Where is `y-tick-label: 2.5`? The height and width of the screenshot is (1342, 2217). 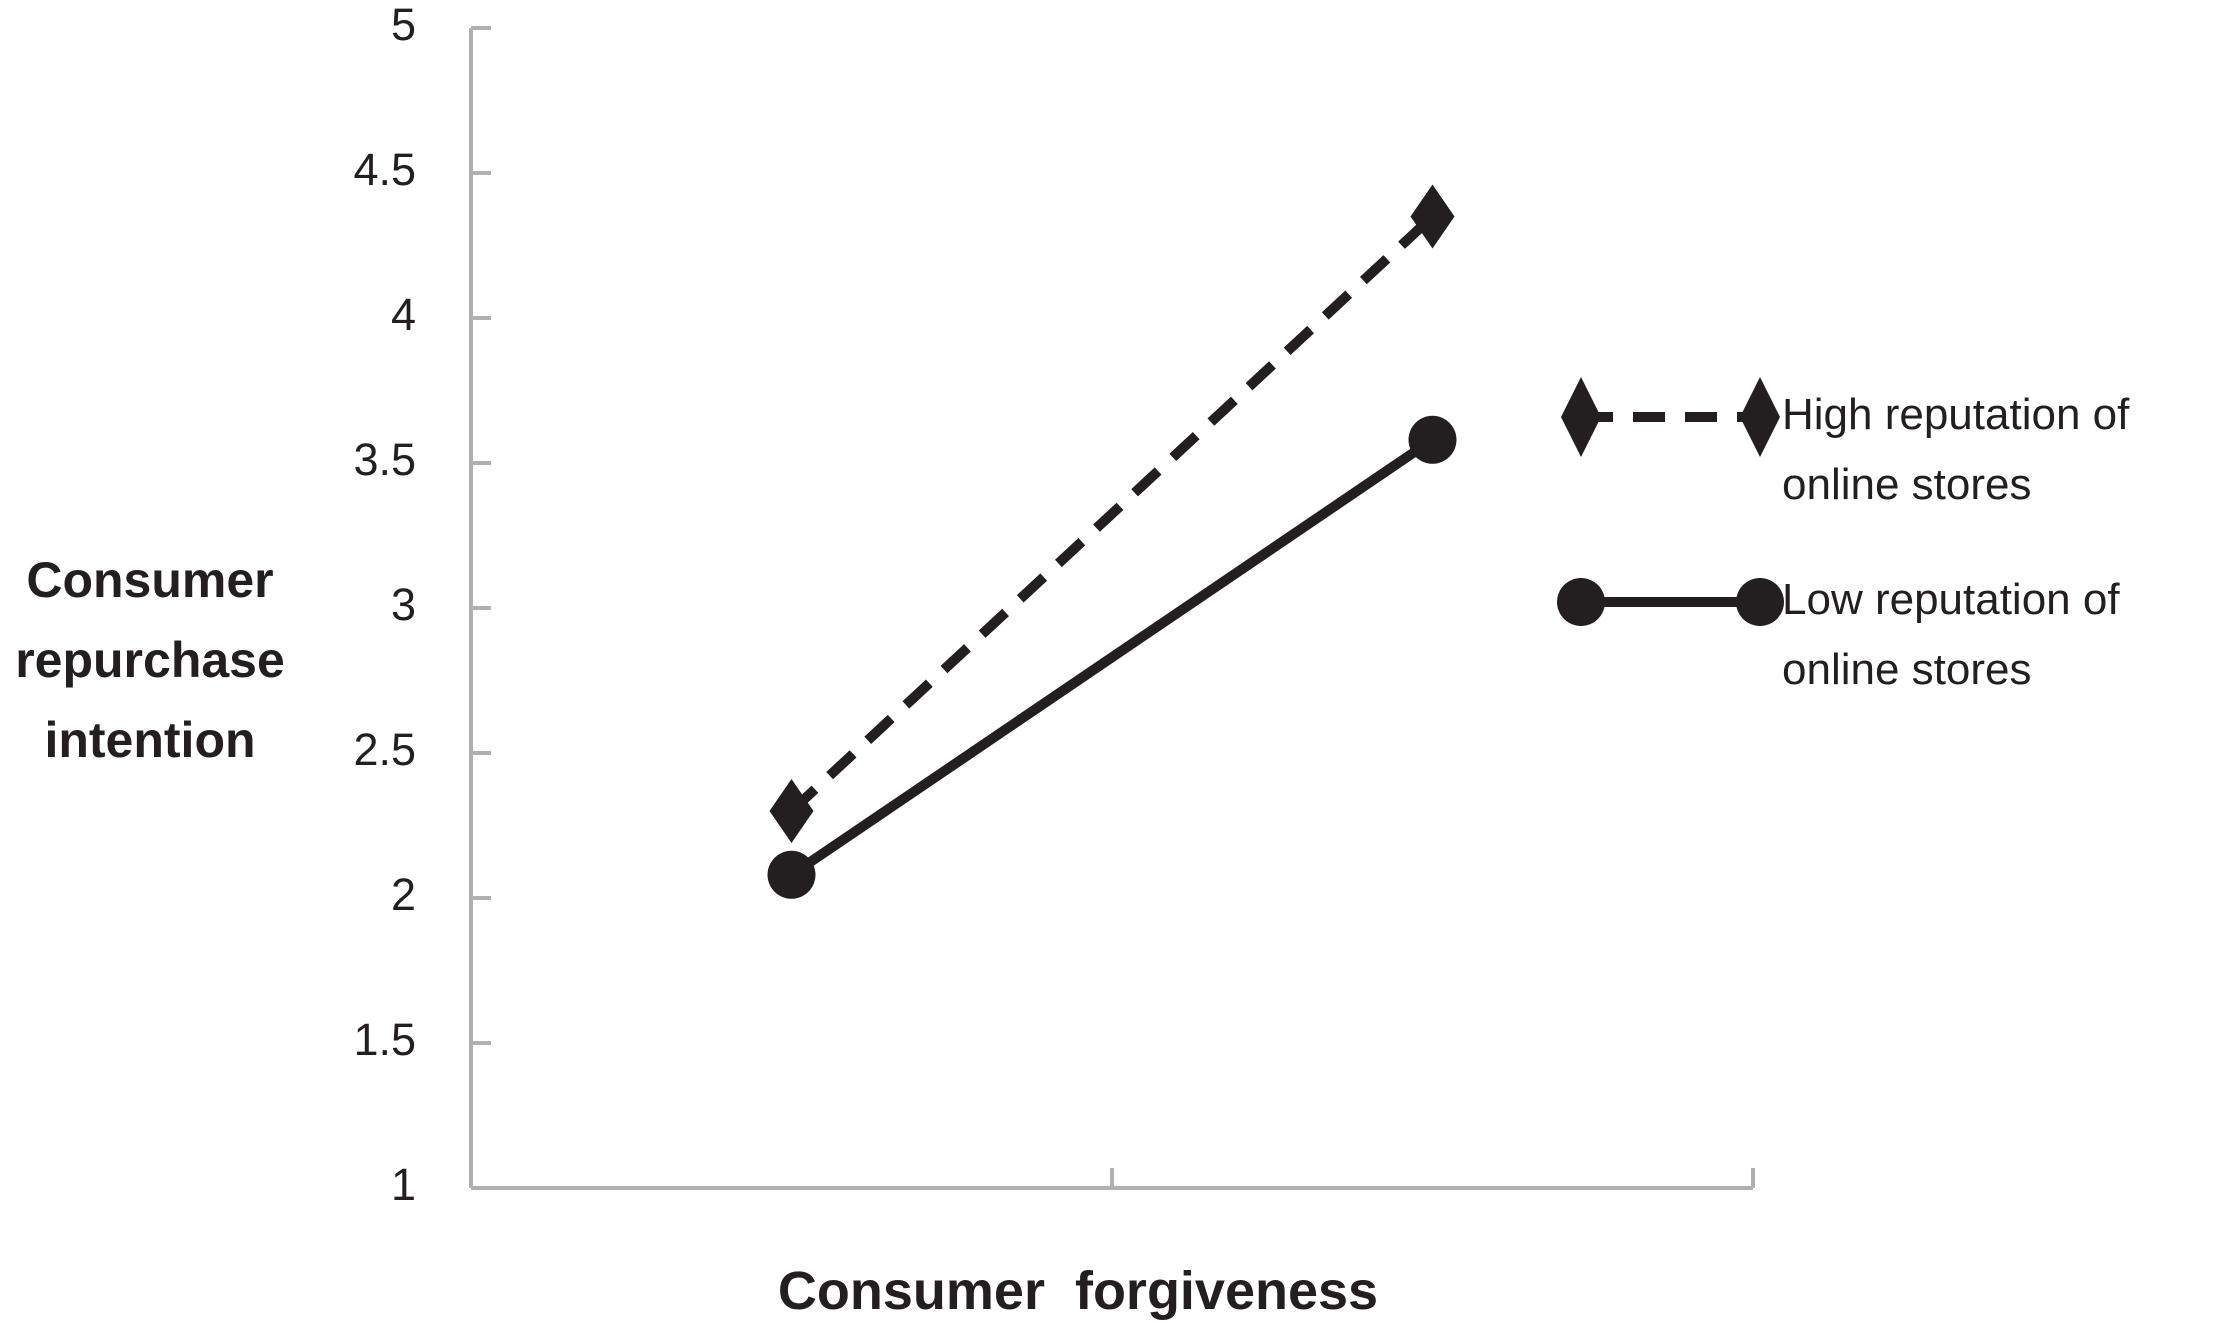 y-tick-label: 2.5 is located at coordinates (384, 749).